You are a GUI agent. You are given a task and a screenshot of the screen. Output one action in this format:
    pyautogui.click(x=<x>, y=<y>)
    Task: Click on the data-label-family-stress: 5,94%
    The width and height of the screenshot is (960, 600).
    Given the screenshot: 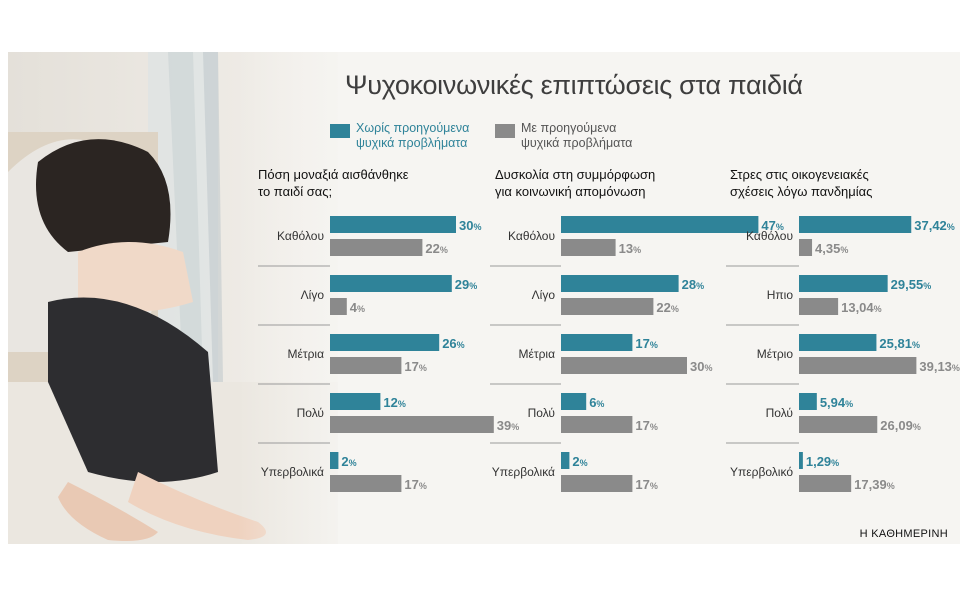 What is the action you would take?
    pyautogui.click(x=836, y=402)
    